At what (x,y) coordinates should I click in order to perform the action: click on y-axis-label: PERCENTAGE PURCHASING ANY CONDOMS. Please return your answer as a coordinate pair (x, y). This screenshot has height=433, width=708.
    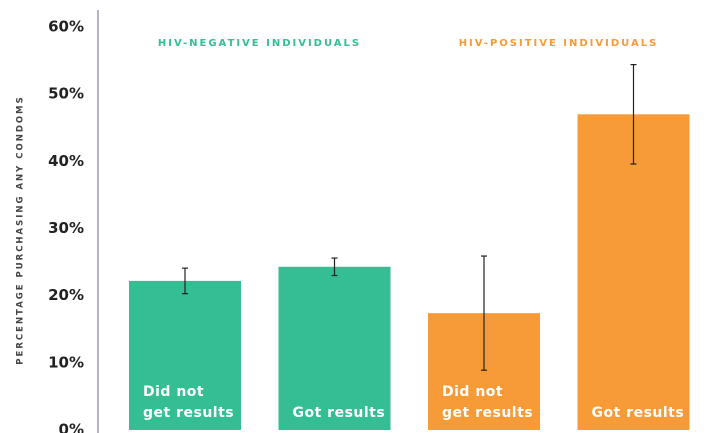
    Looking at the image, I should click on (21, 229).